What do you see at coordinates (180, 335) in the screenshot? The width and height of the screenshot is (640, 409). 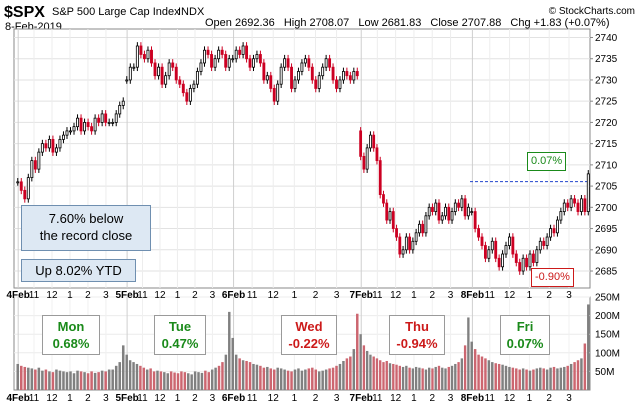 I see `day-box-tue: Tue 0.47%` at bounding box center [180, 335].